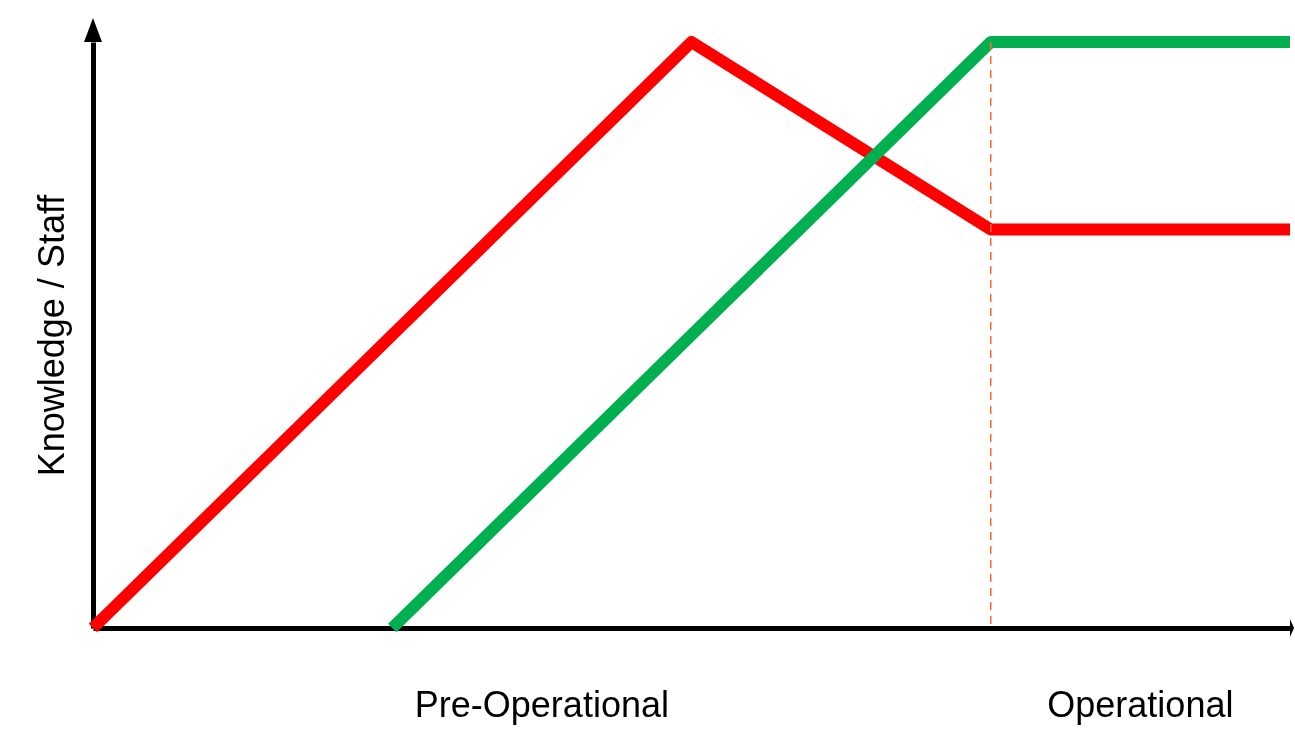 This screenshot has height=732, width=1295. I want to click on text: Operational, so click(1140, 704).